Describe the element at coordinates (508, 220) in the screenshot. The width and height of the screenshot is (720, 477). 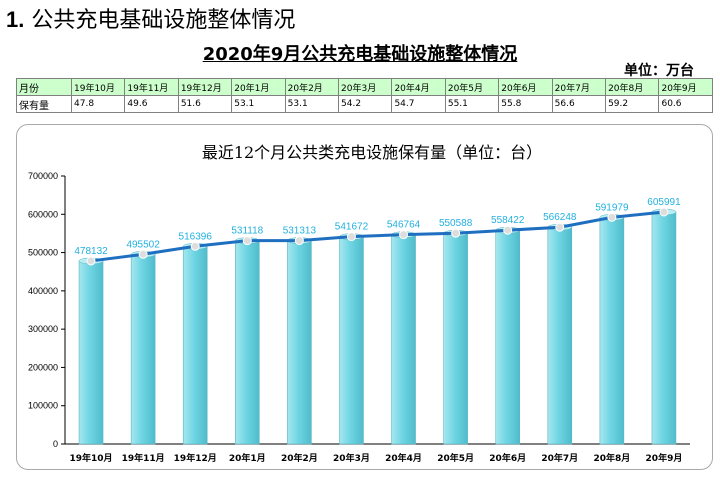
I see `data-label: 558422` at that location.